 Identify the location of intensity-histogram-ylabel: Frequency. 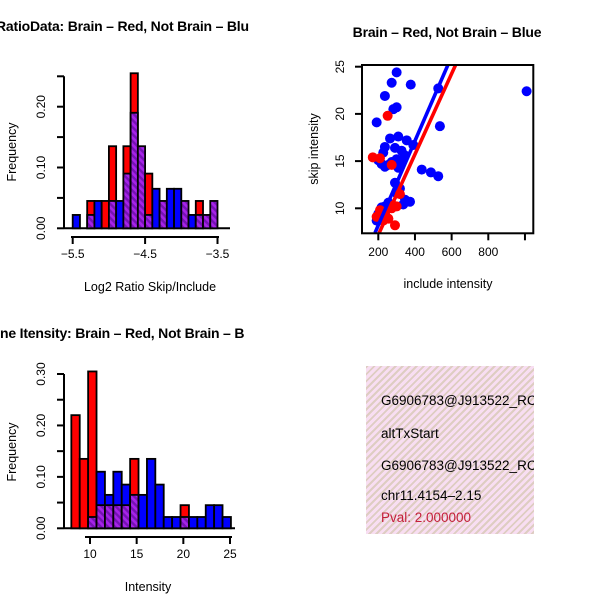
(12, 452).